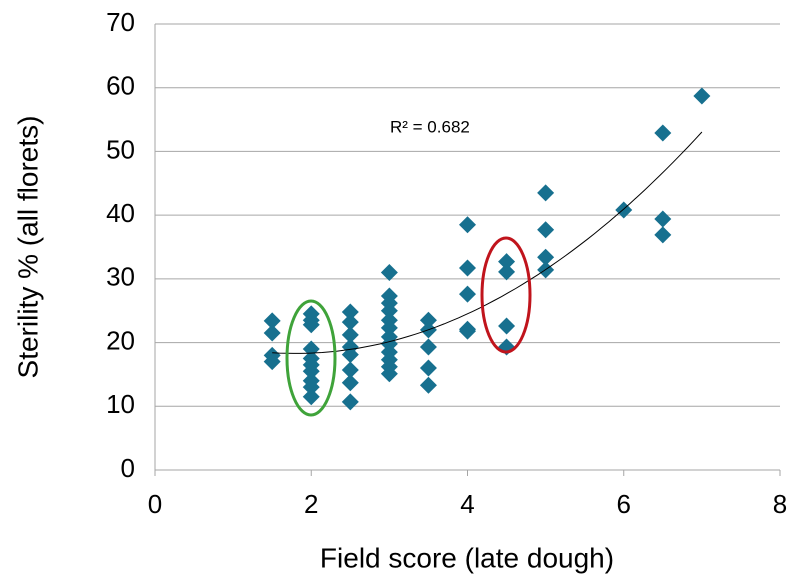 This screenshot has width=787, height=585. What do you see at coordinates (467, 504) in the screenshot?
I see `x-tick-label: 4` at bounding box center [467, 504].